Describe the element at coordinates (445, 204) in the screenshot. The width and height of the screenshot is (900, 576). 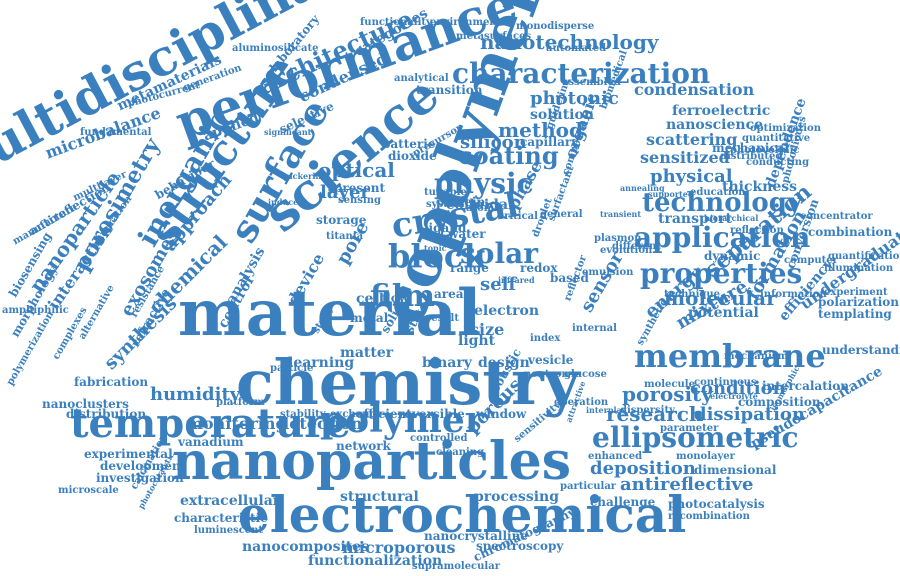
I see `word: system` at that location.